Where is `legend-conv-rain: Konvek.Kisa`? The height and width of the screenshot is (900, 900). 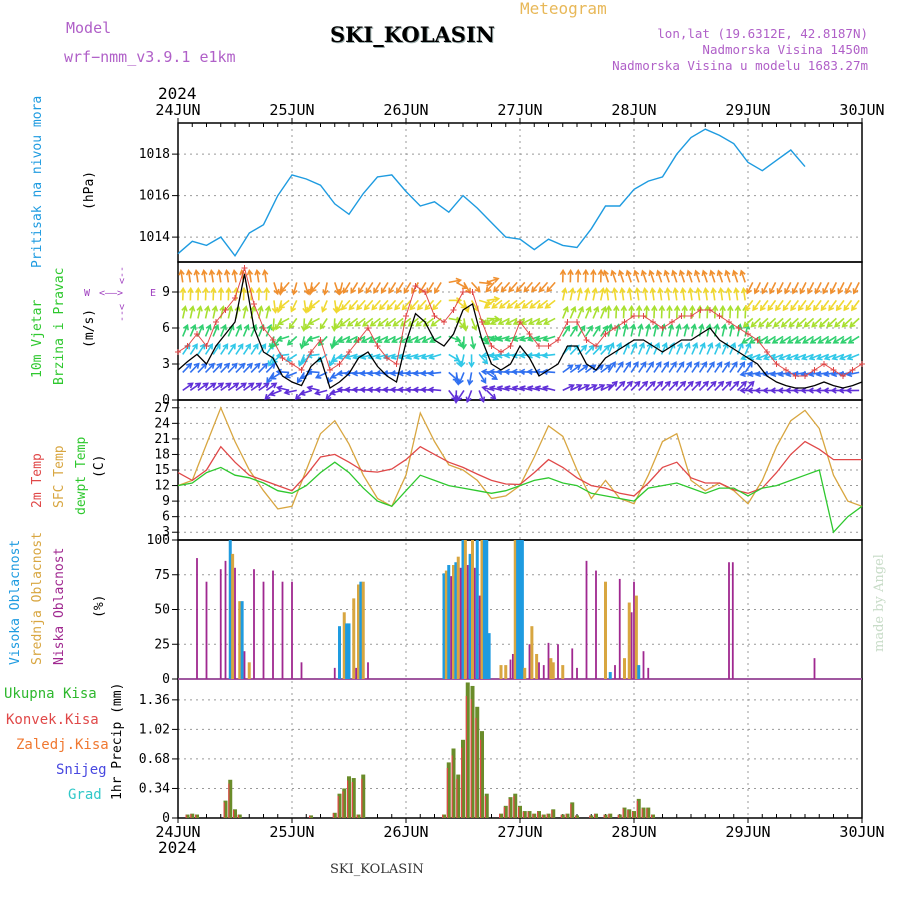 legend-conv-rain: Konvek.Kisa is located at coordinates (52, 720).